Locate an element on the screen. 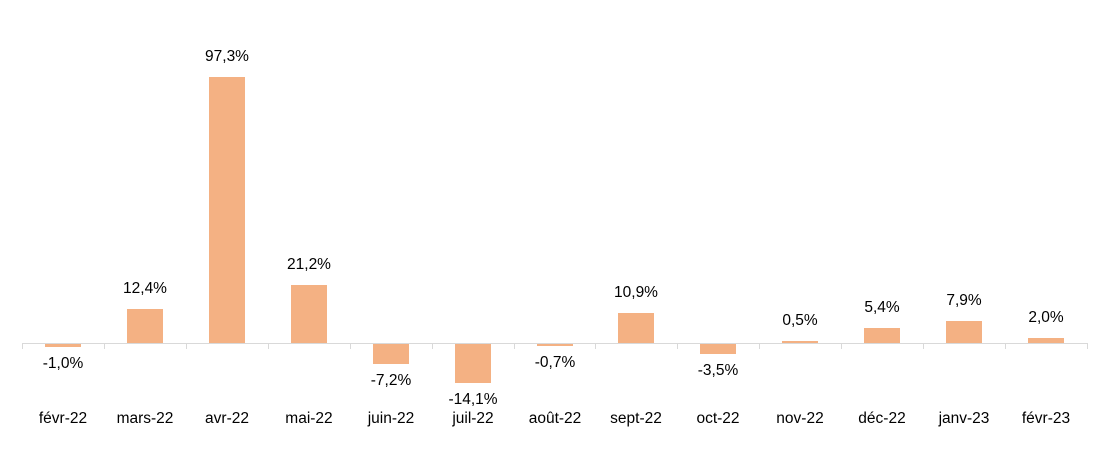 The height and width of the screenshot is (451, 1109). x-axis-label-août-22: août-22 is located at coordinates (555, 418).